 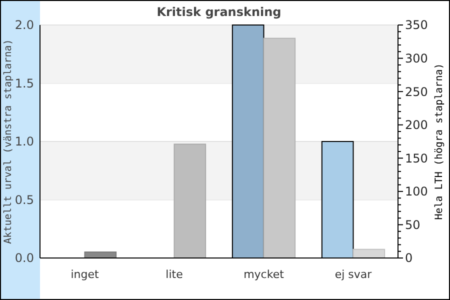 I want to click on x-tick-label: inget, so click(x=85, y=274).